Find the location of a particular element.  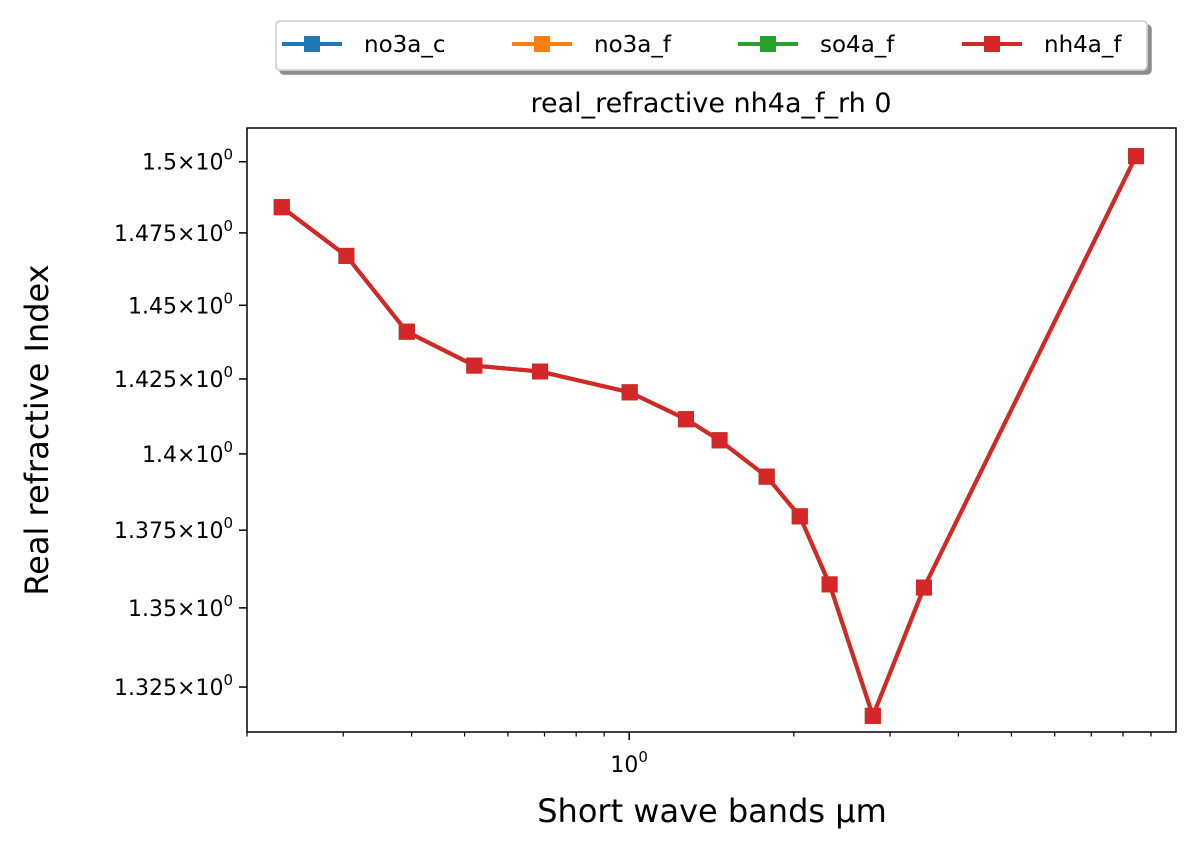

legend-item-no3a_c: no3a_c is located at coordinates (364, 45).